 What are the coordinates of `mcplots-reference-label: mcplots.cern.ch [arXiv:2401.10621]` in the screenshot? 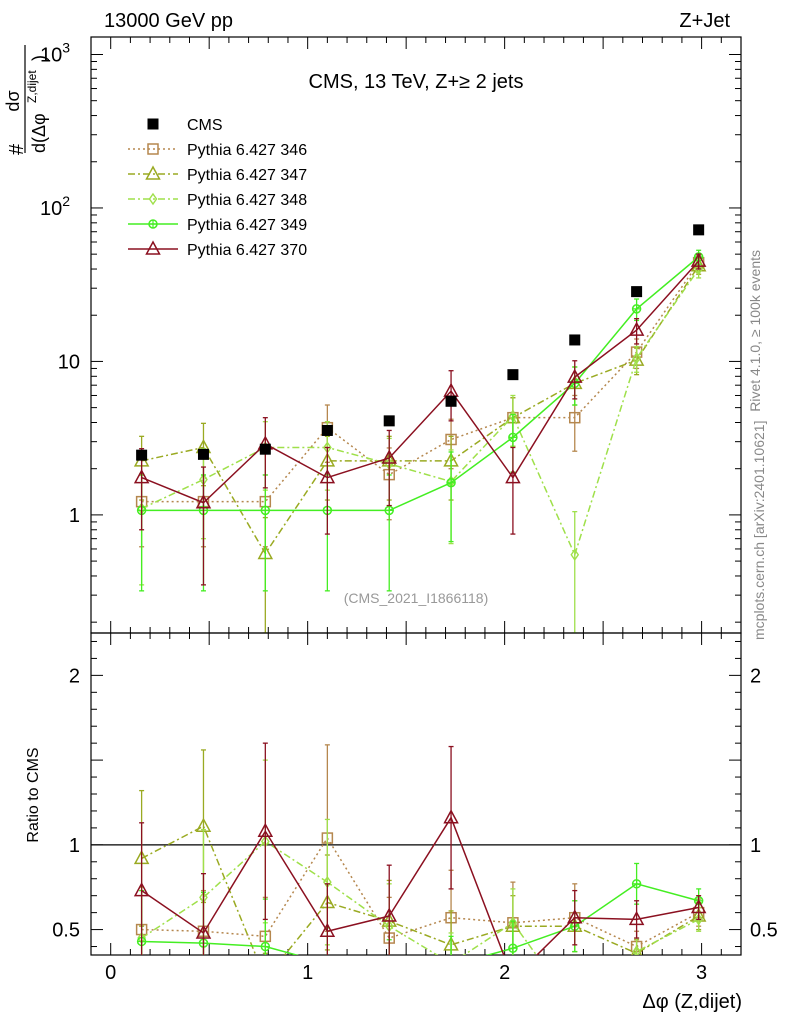 It's located at (759, 530).